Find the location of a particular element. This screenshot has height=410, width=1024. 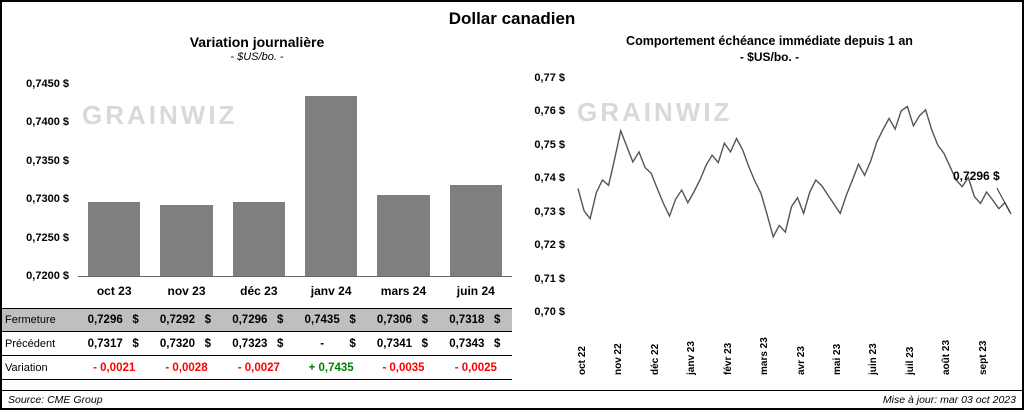

cell-value: 0,7306 is located at coordinates (394, 320).